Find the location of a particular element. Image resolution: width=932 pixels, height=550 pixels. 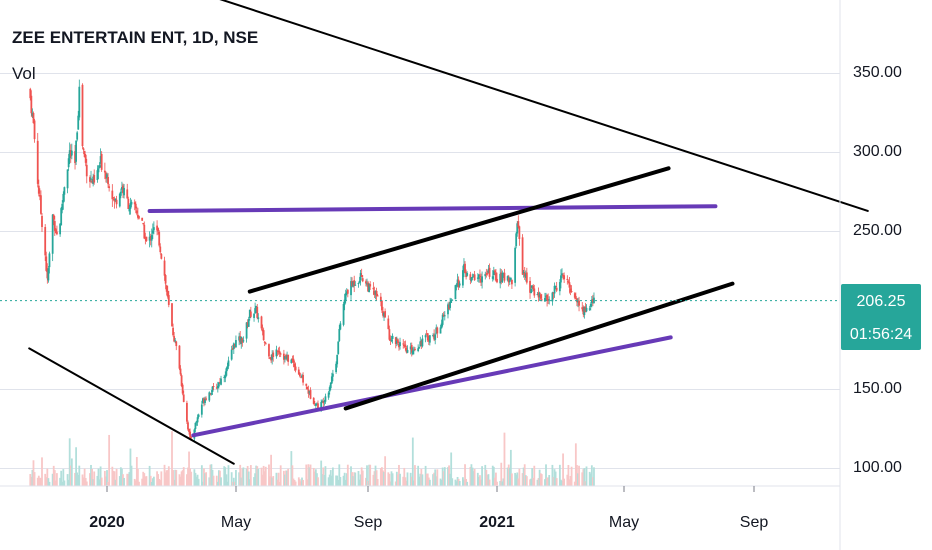

volume-indicator-label: Vol is located at coordinates (24, 73).